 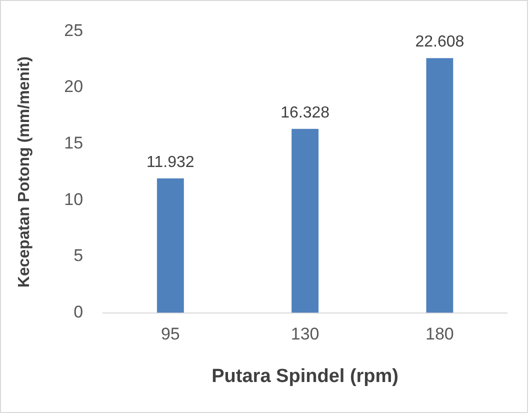 I want to click on x-tick-label: 180, so click(x=439, y=334).